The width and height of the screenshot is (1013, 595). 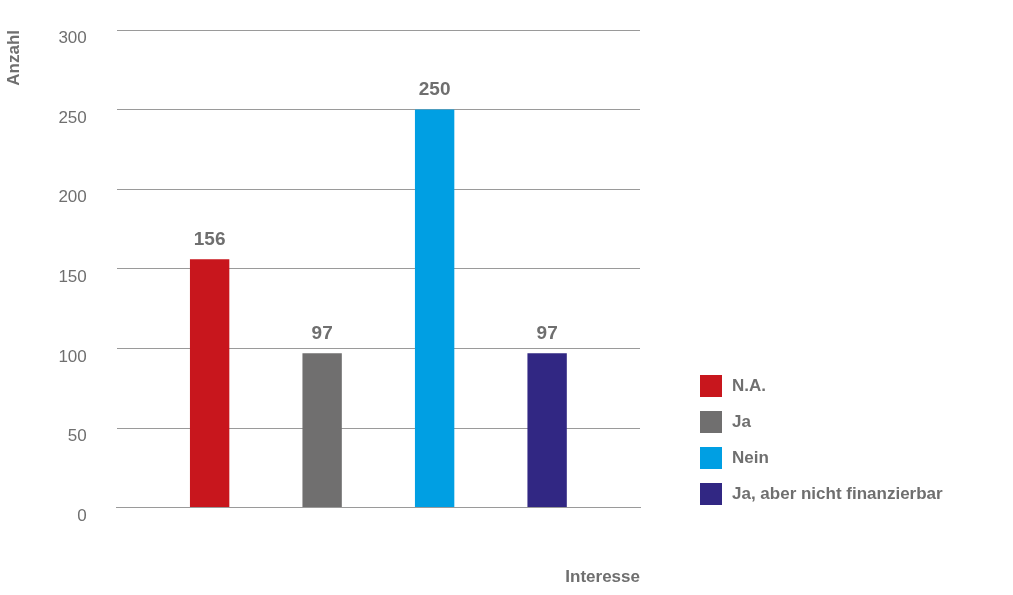 What do you see at coordinates (749, 386) in the screenshot?
I see `legend-label: N.A.` at bounding box center [749, 386].